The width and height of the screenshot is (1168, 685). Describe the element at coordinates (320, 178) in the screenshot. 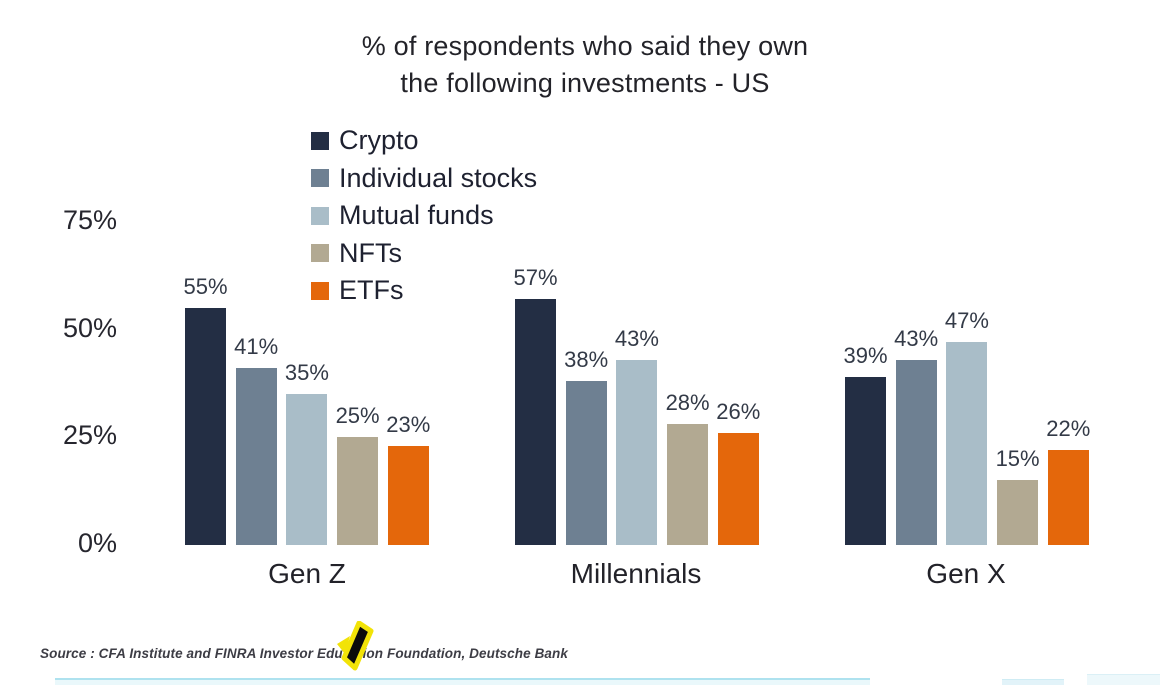

I see `legend-swatch-individual-stocks` at that location.